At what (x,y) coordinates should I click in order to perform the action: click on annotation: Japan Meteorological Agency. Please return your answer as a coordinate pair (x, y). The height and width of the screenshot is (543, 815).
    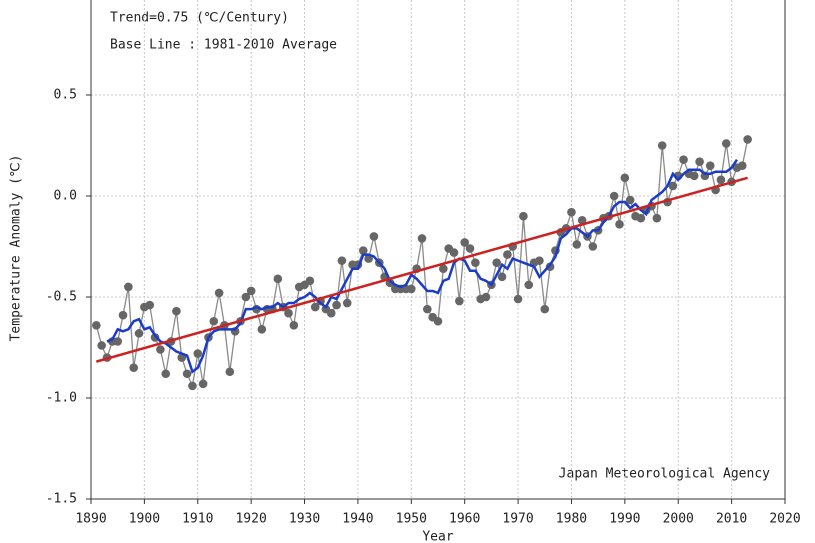
    Looking at the image, I should click on (664, 474).